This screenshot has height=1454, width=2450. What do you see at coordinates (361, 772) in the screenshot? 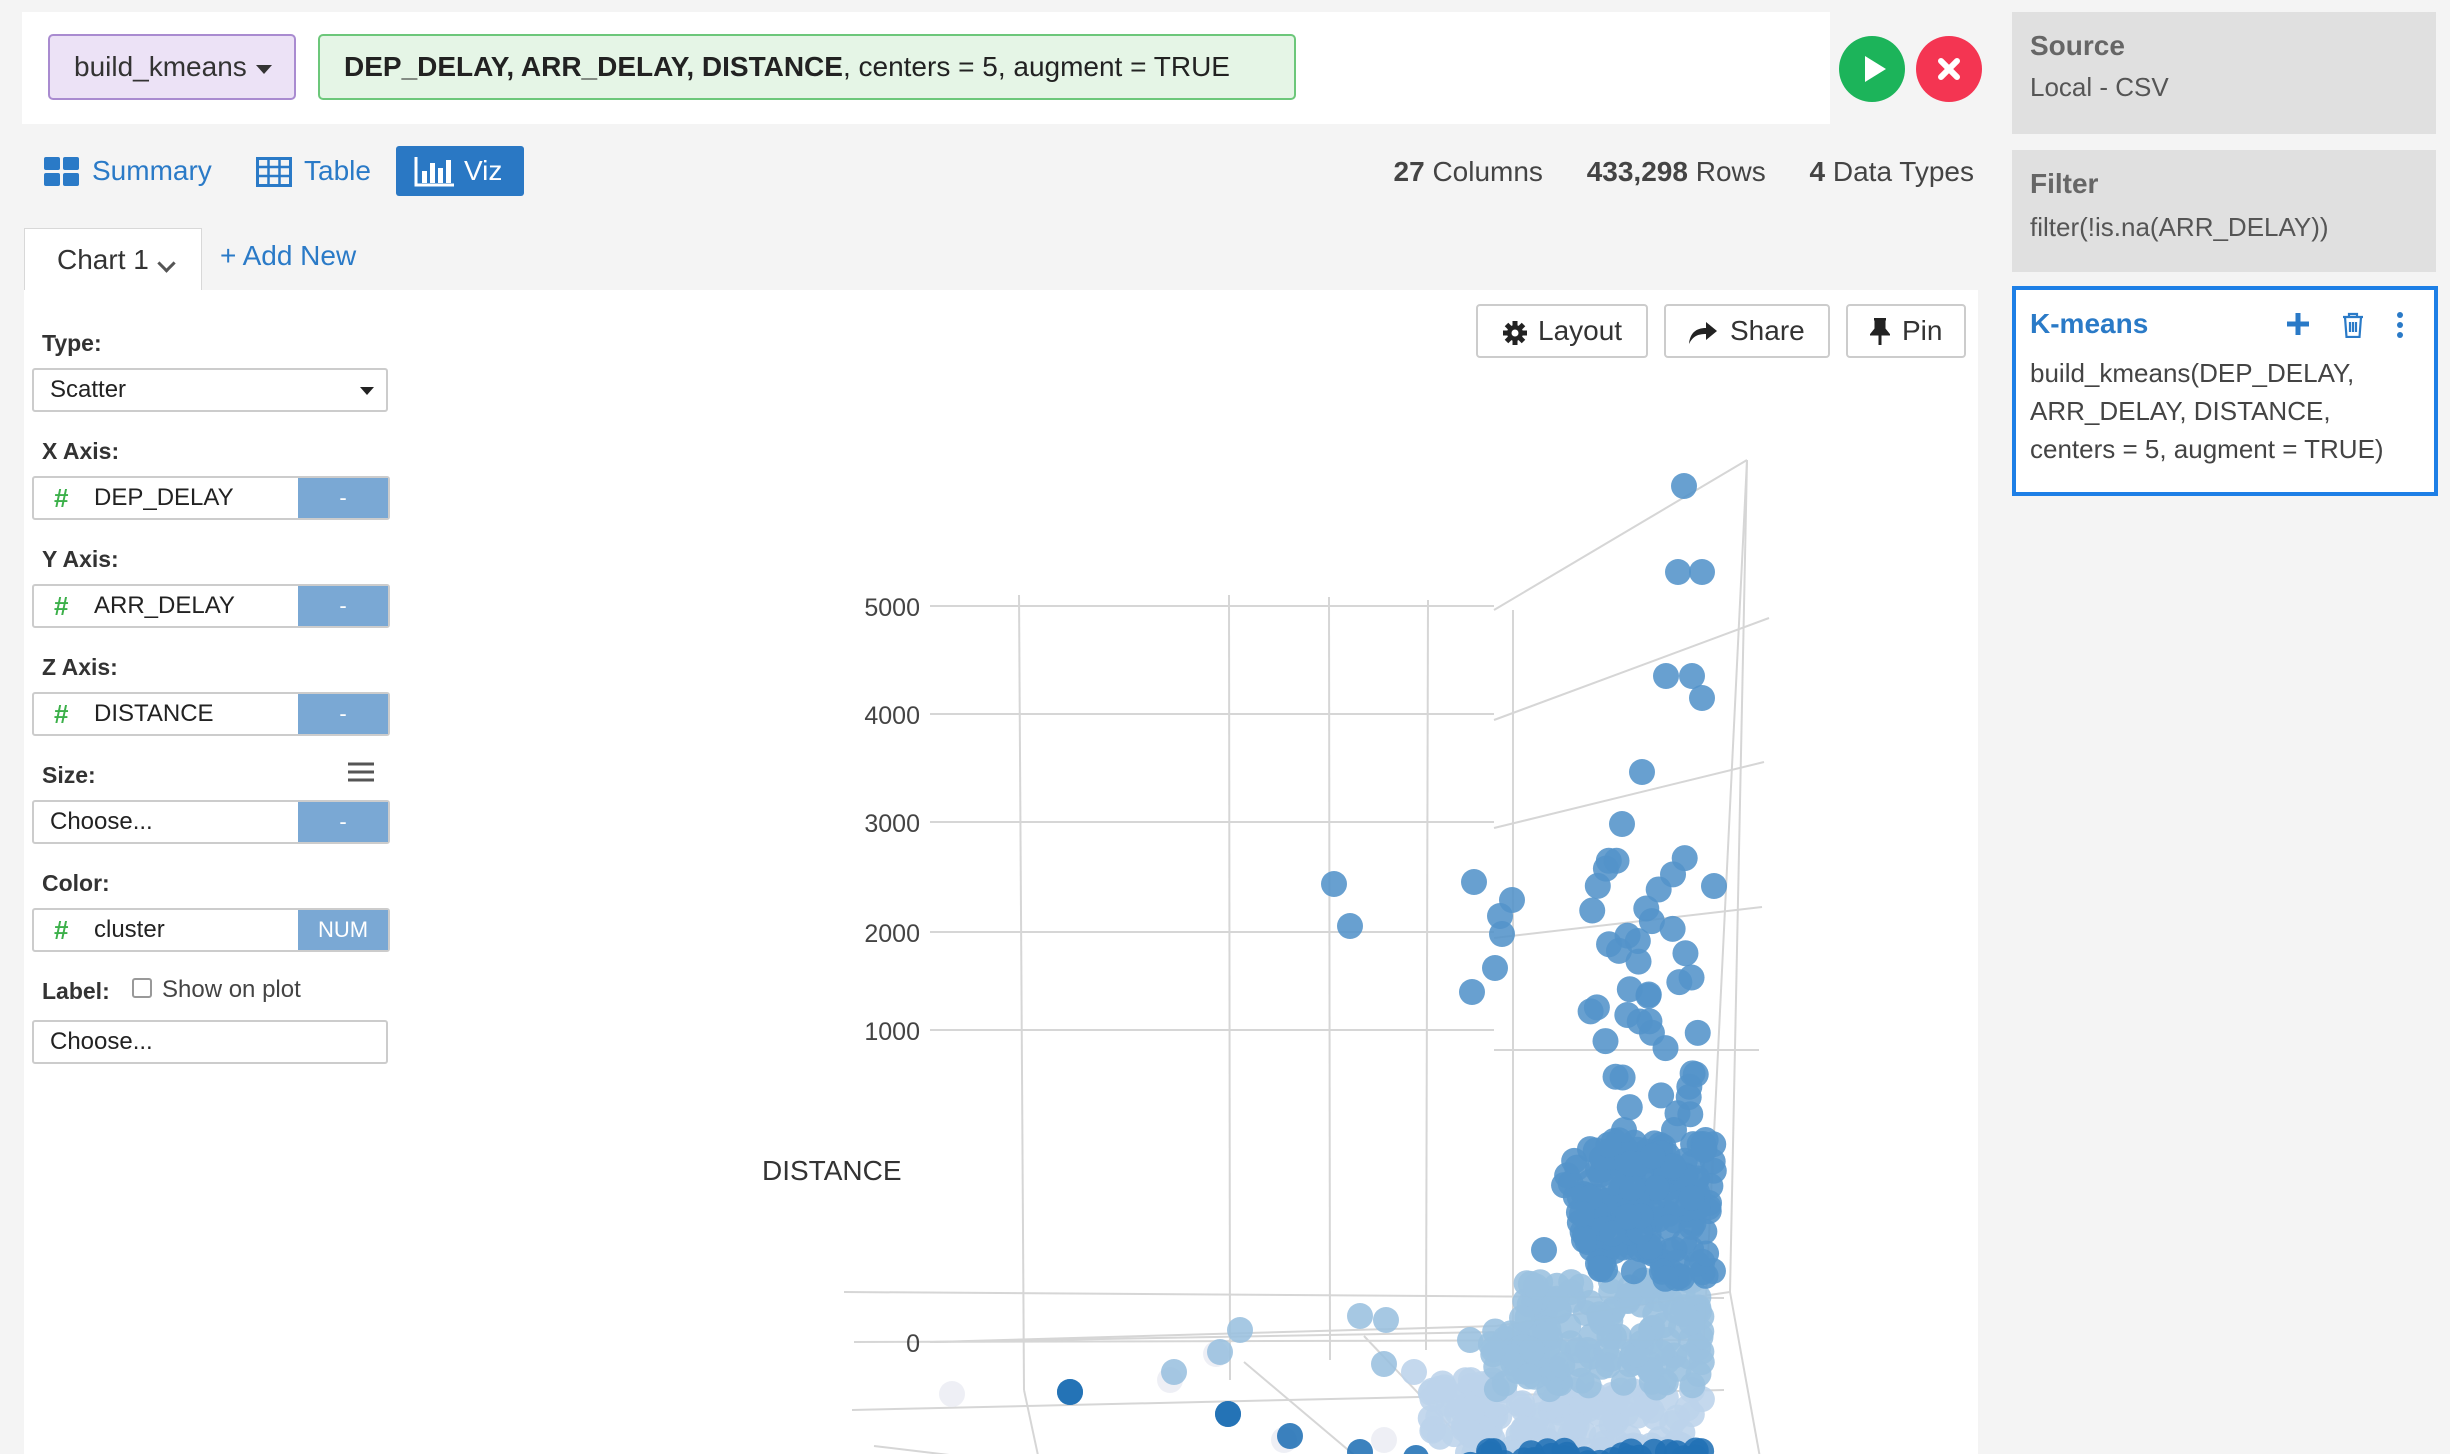
I see `menu-icon` at bounding box center [361, 772].